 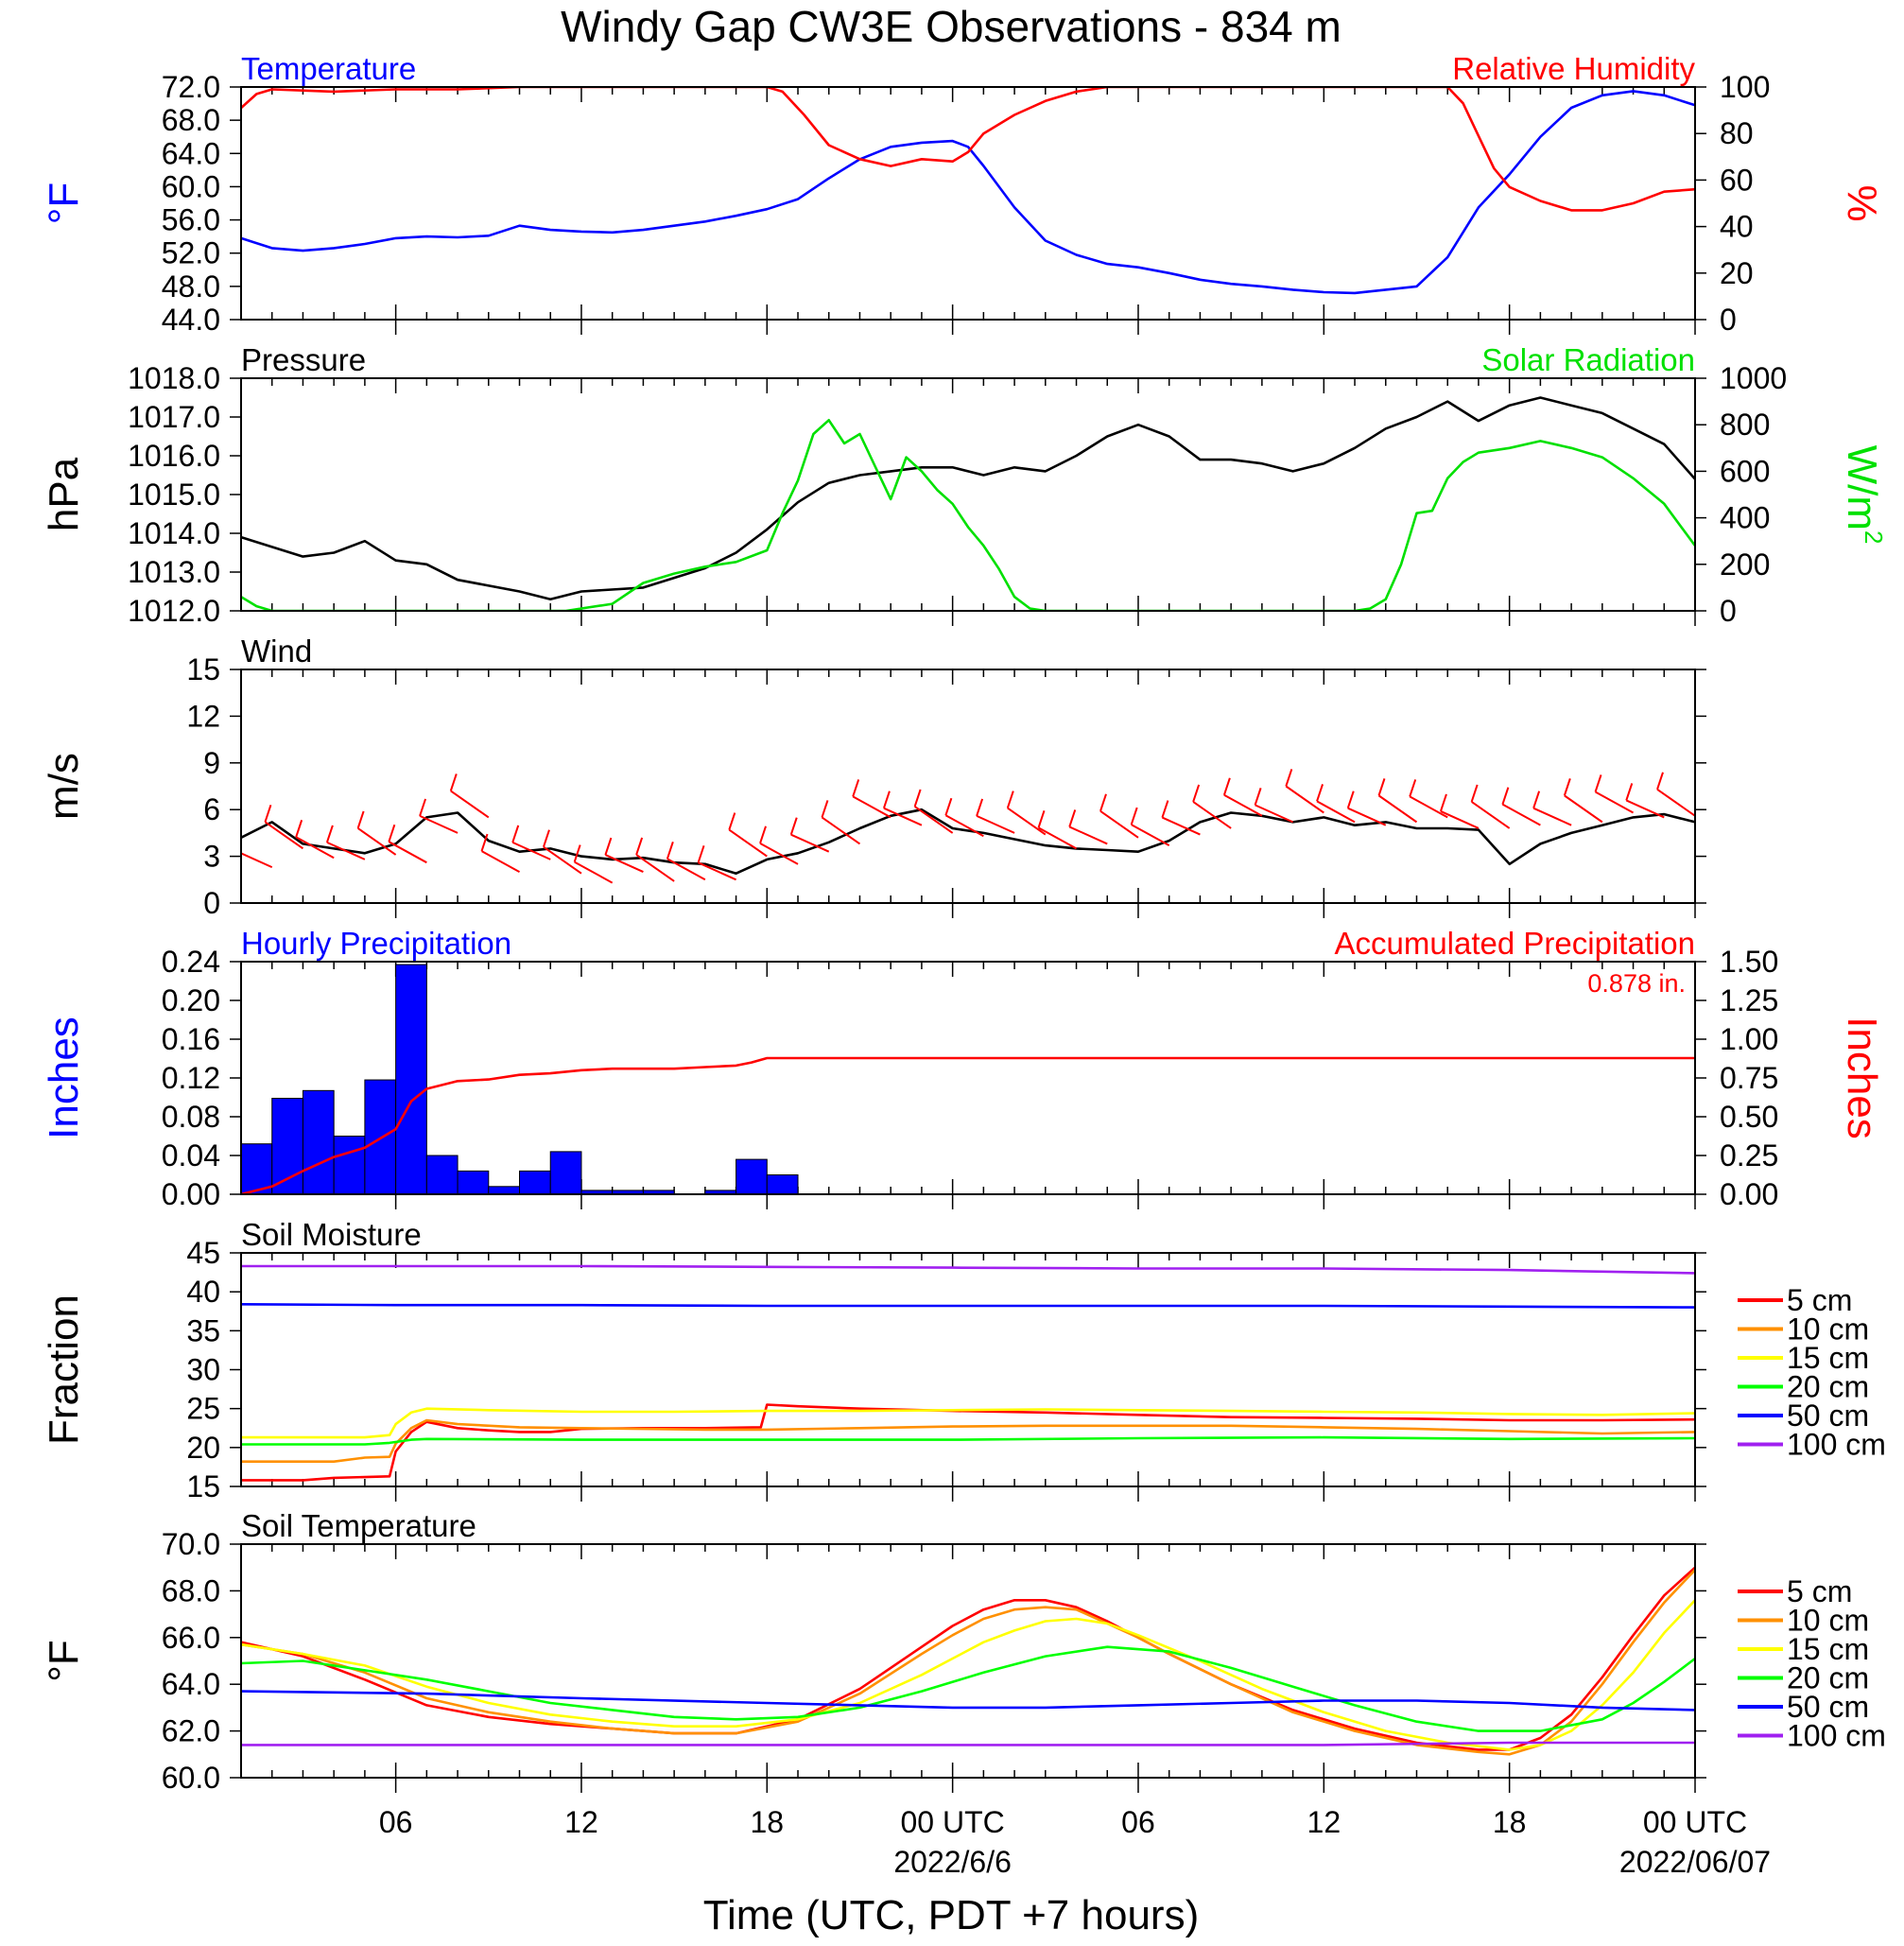 I want to click on panel-title-right: Accumulated Precipitation, so click(x=1515, y=944).